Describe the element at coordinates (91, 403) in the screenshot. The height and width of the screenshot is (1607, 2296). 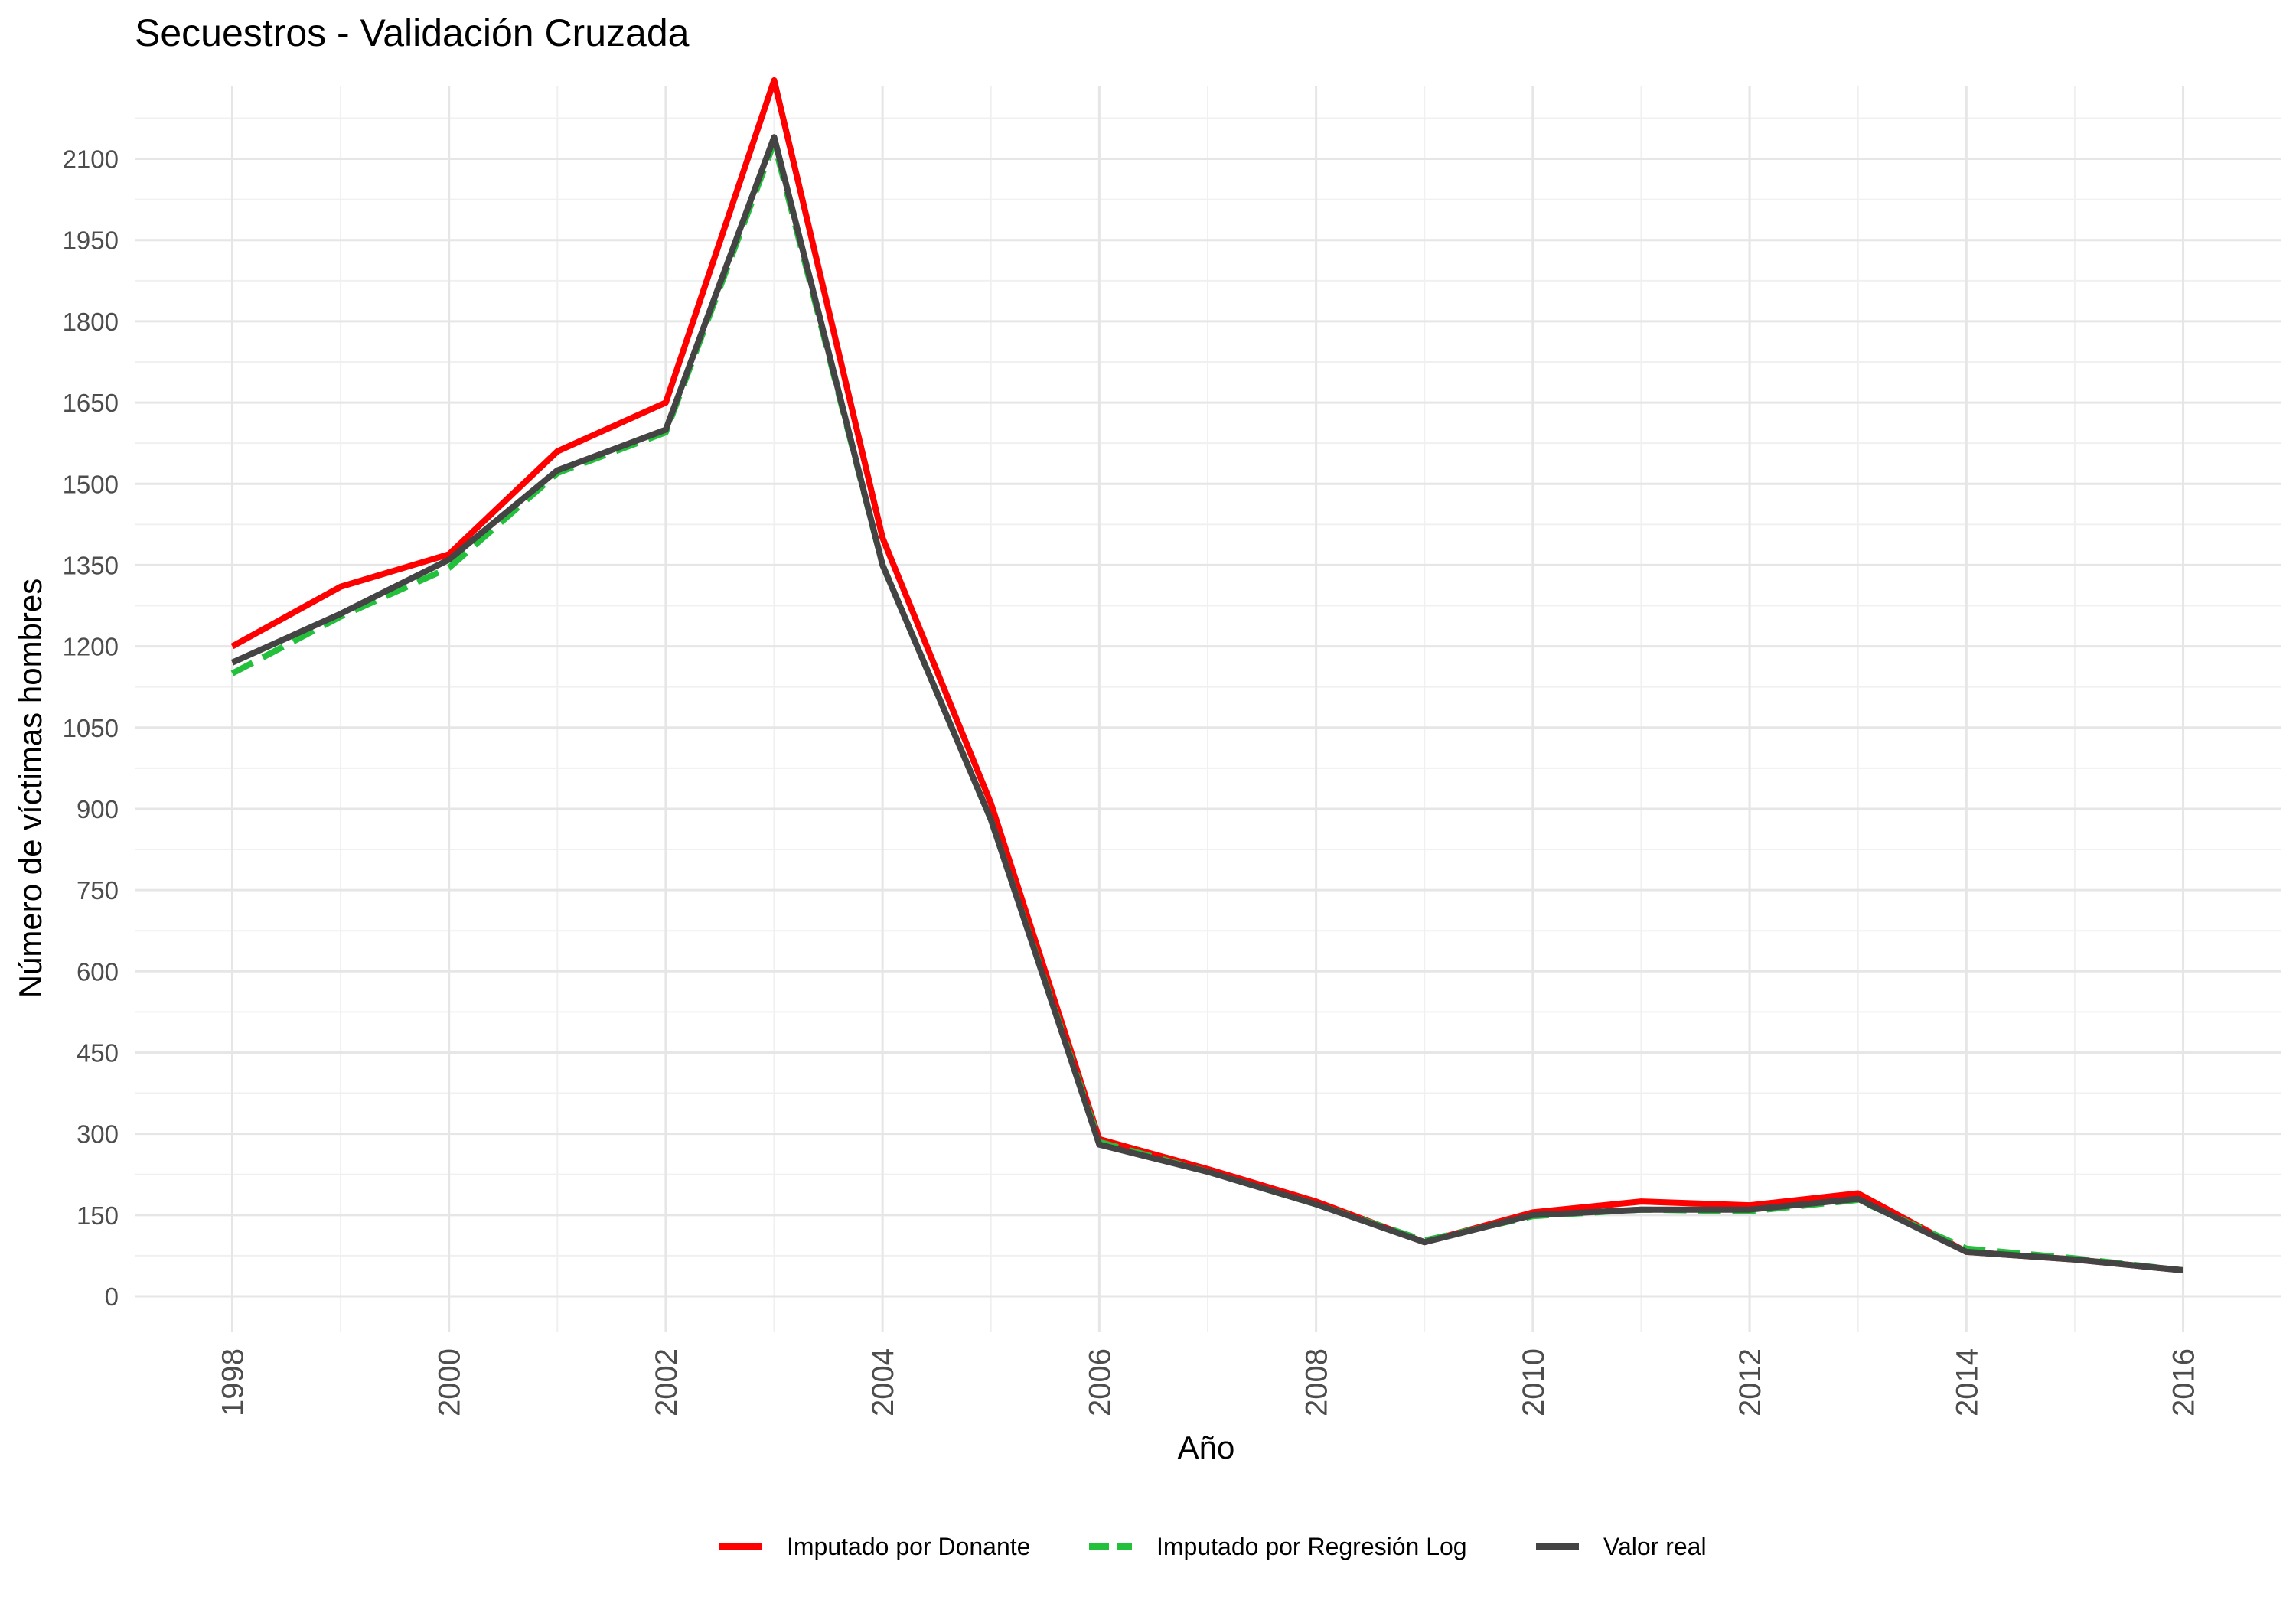
I see `y-tick-label: 1650` at that location.